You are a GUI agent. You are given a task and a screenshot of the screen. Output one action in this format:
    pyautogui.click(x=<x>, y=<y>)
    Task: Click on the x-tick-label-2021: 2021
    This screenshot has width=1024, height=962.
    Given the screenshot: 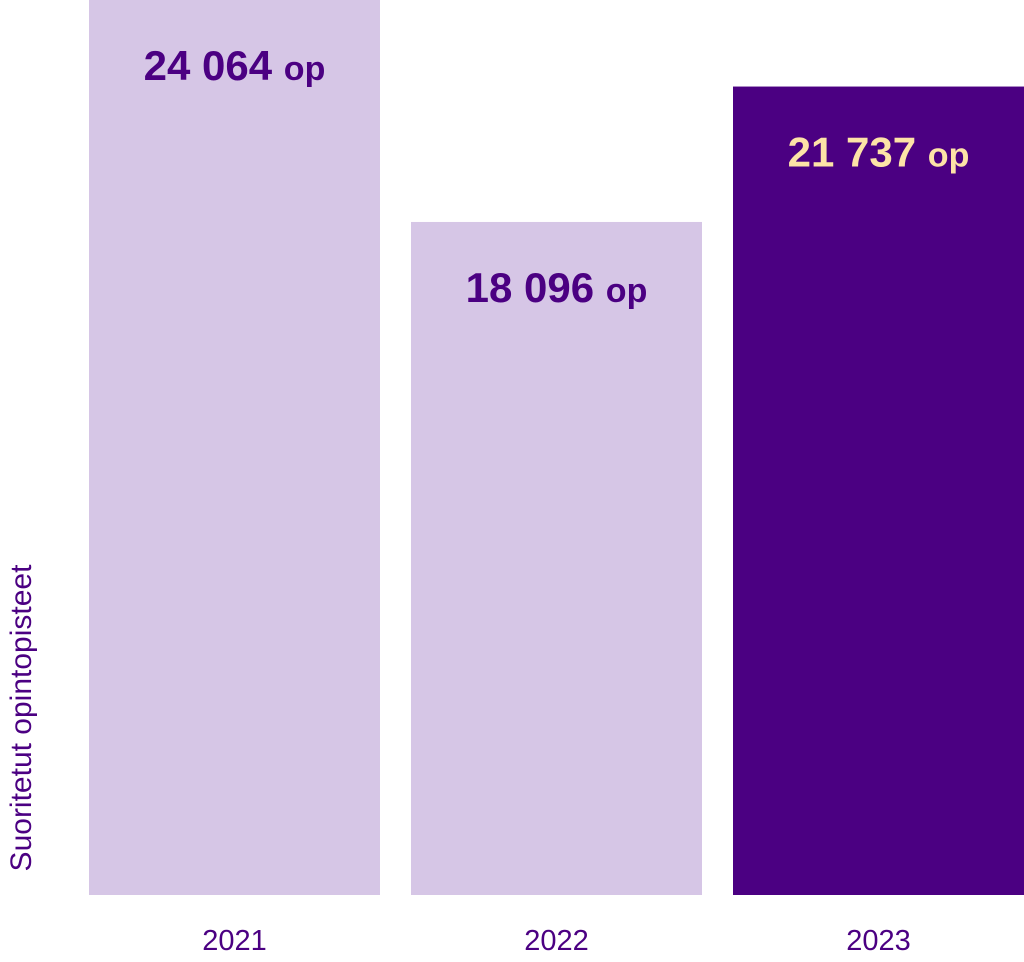 What is the action you would take?
    pyautogui.click(x=234, y=941)
    